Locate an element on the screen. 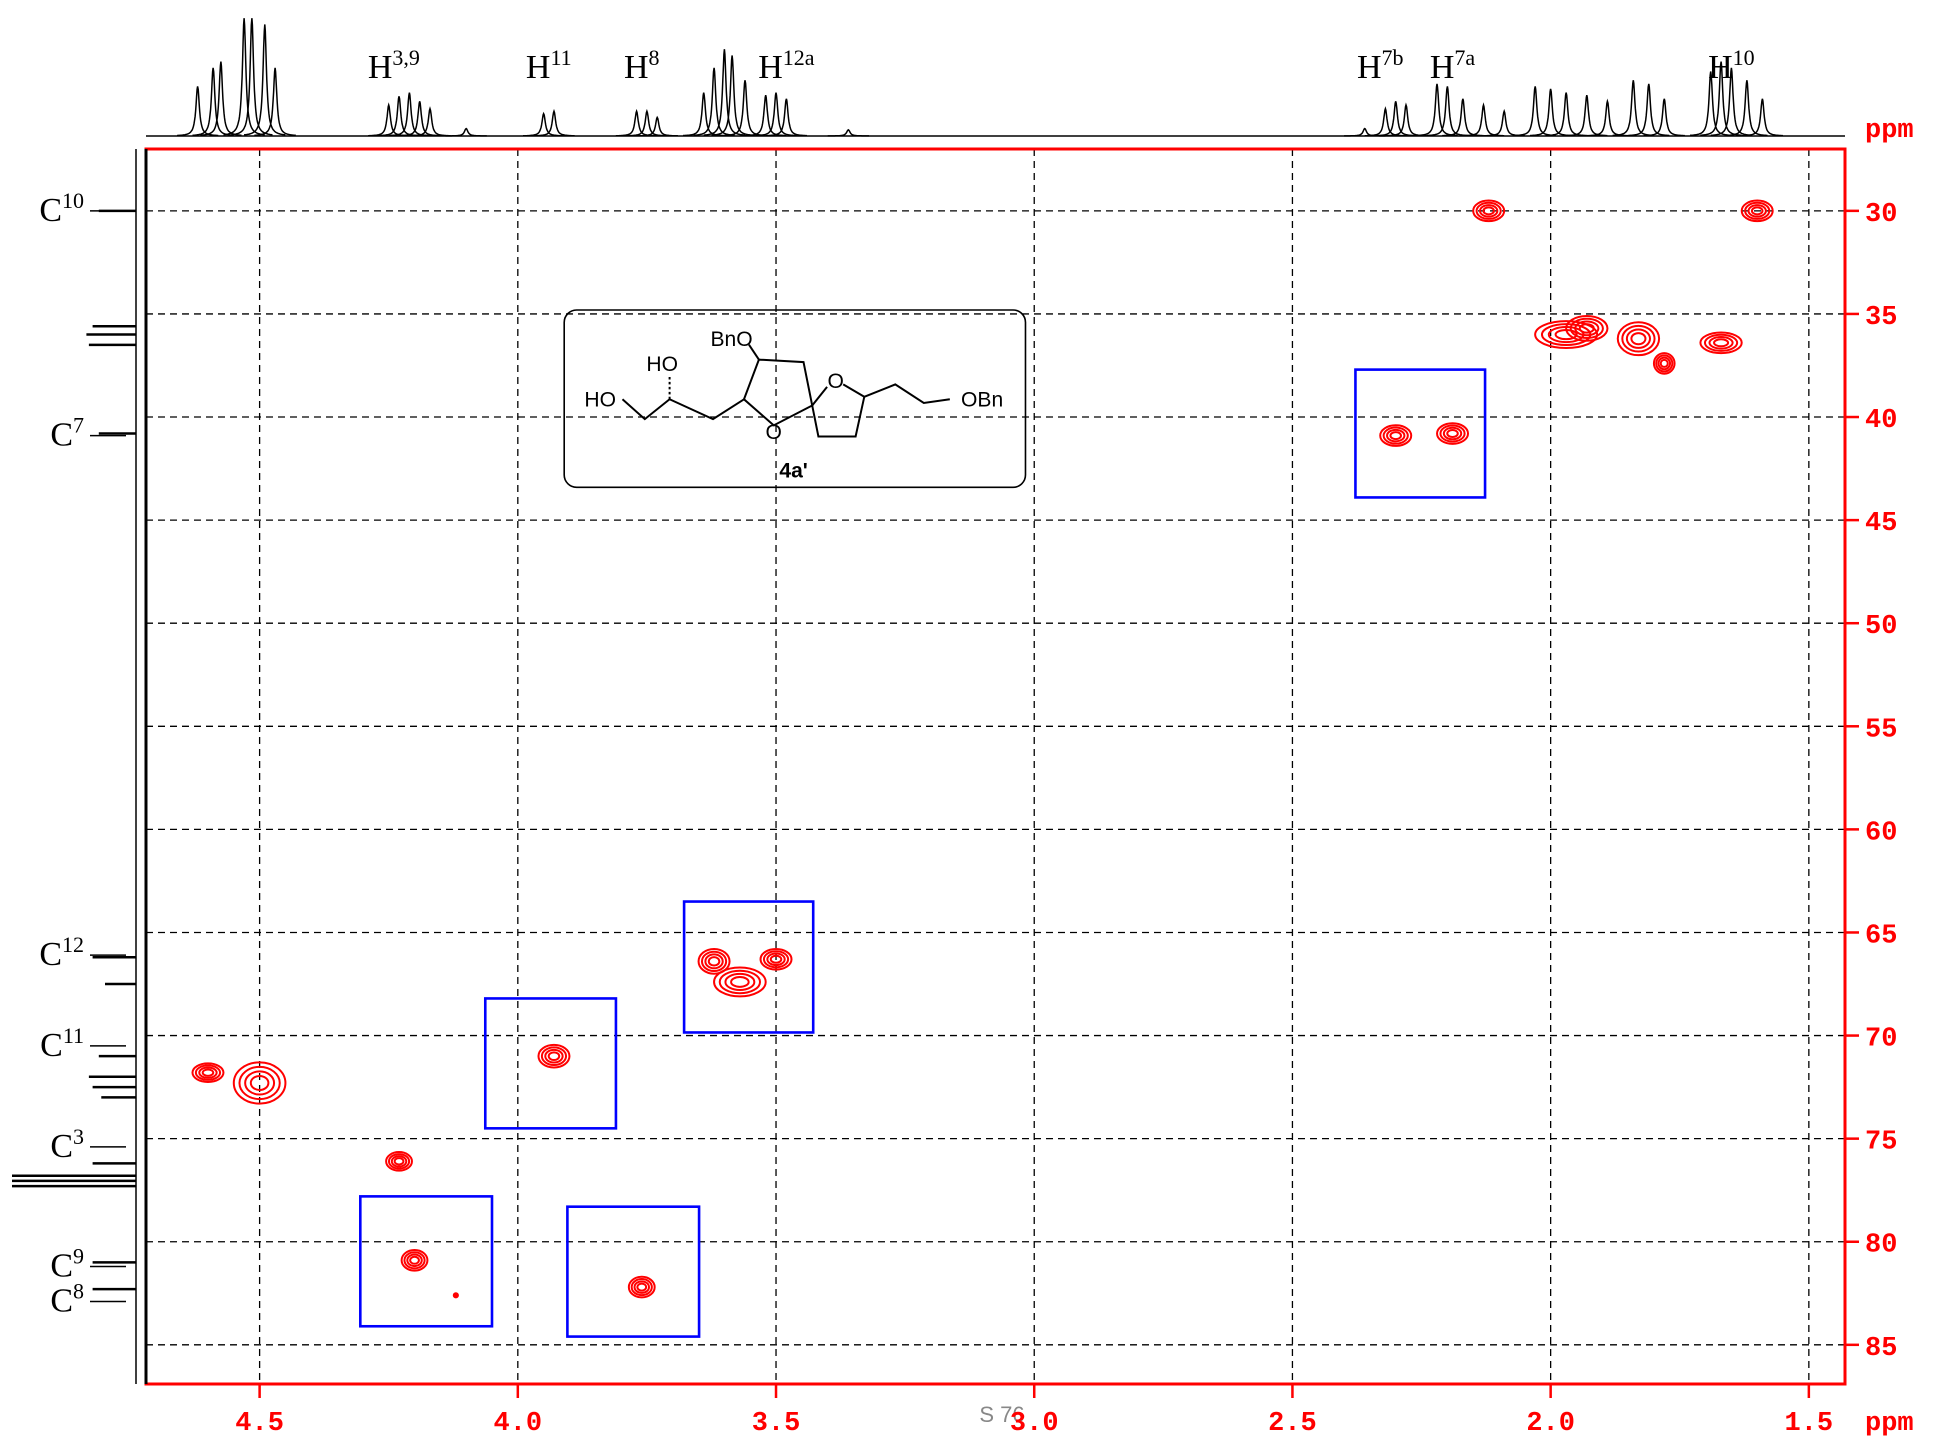  carbon-label: C12 is located at coordinates (61, 952).